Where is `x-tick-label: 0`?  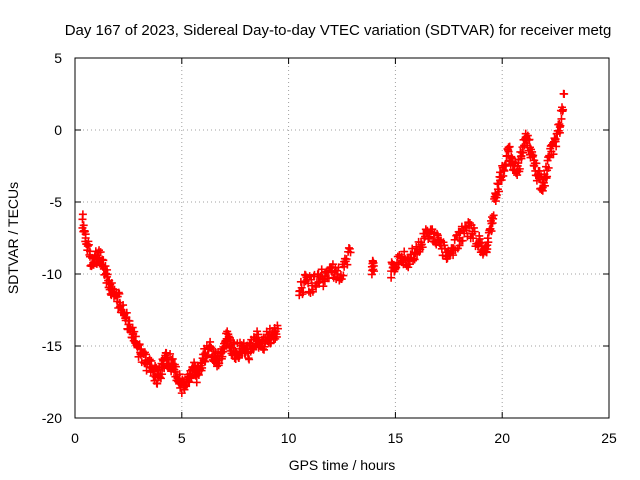
x-tick-label: 0 is located at coordinates (75, 438).